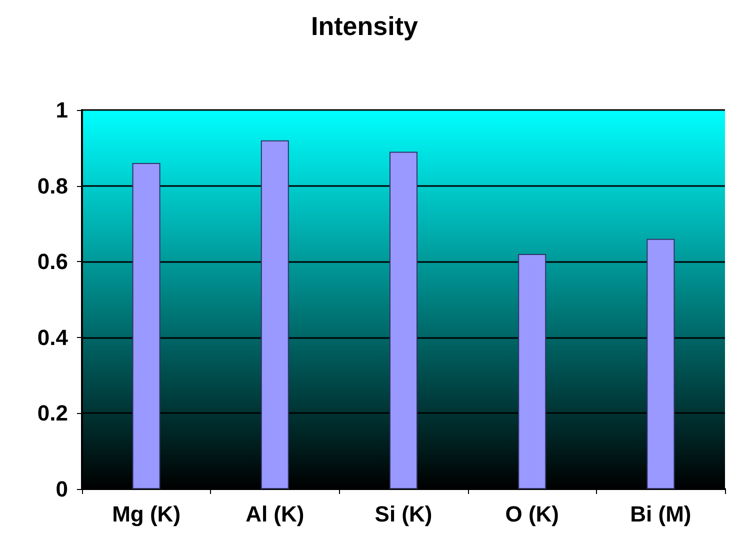  Describe the element at coordinates (62, 489) in the screenshot. I see `y-tick-label: 0` at that location.